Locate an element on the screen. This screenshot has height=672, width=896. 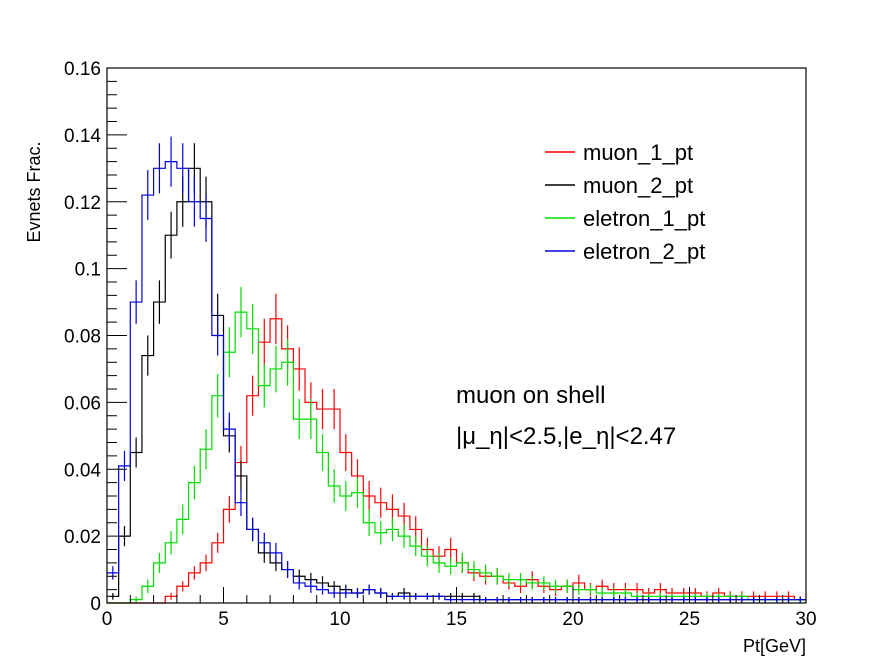
x-tick-label: 0 is located at coordinates (107, 619).